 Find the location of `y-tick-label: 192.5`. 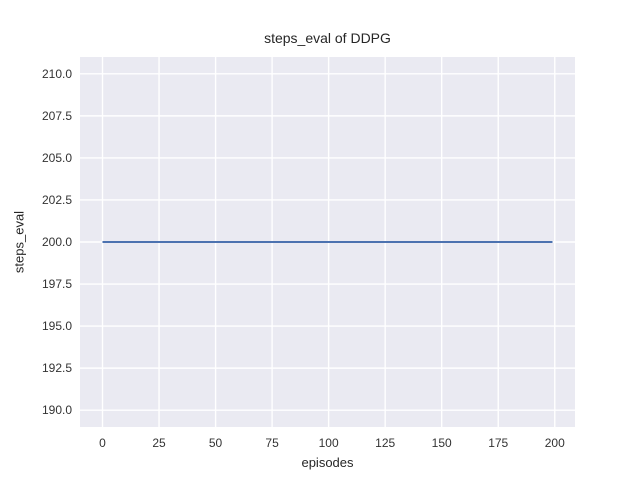

y-tick-label: 192.5 is located at coordinates (56, 368).